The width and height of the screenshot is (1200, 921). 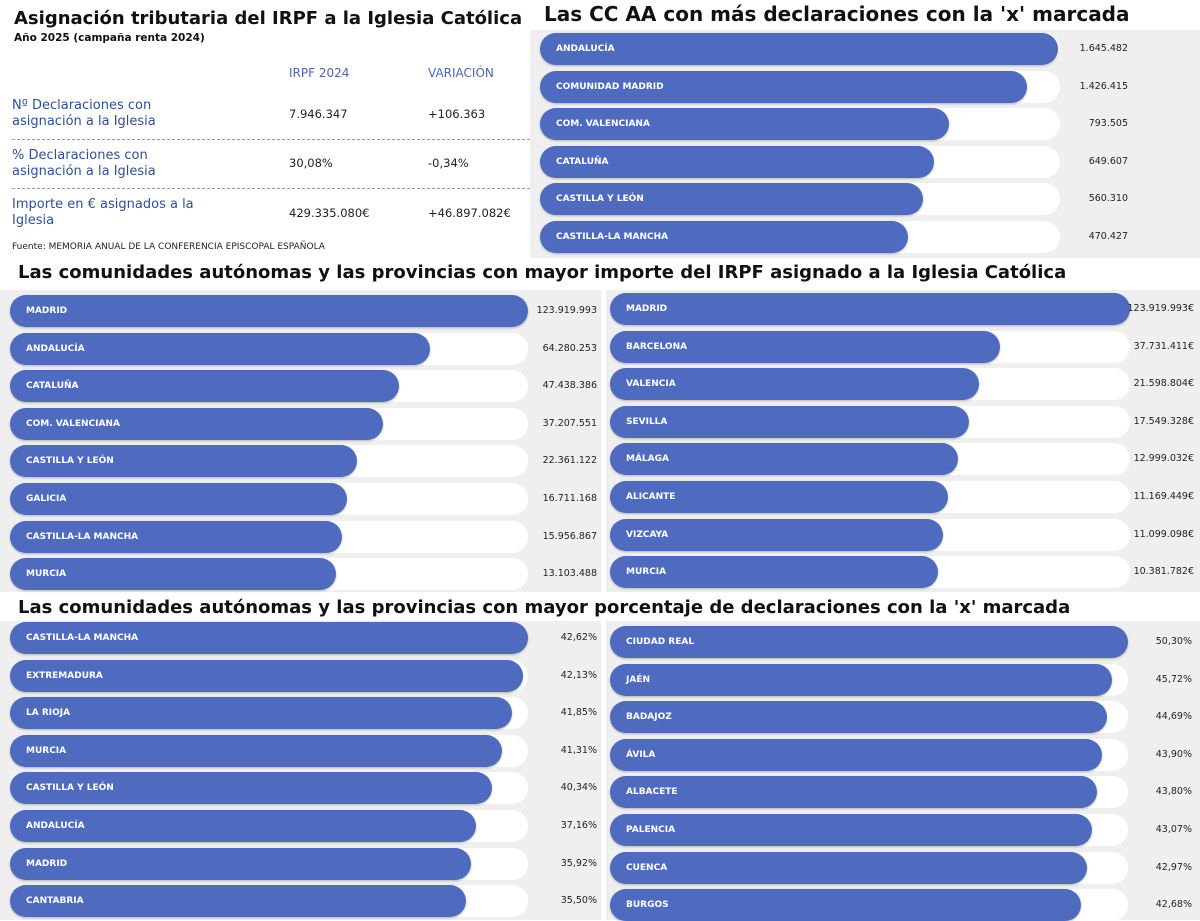 I want to click on bar-value-label: 16.711.168, so click(x=569, y=498).